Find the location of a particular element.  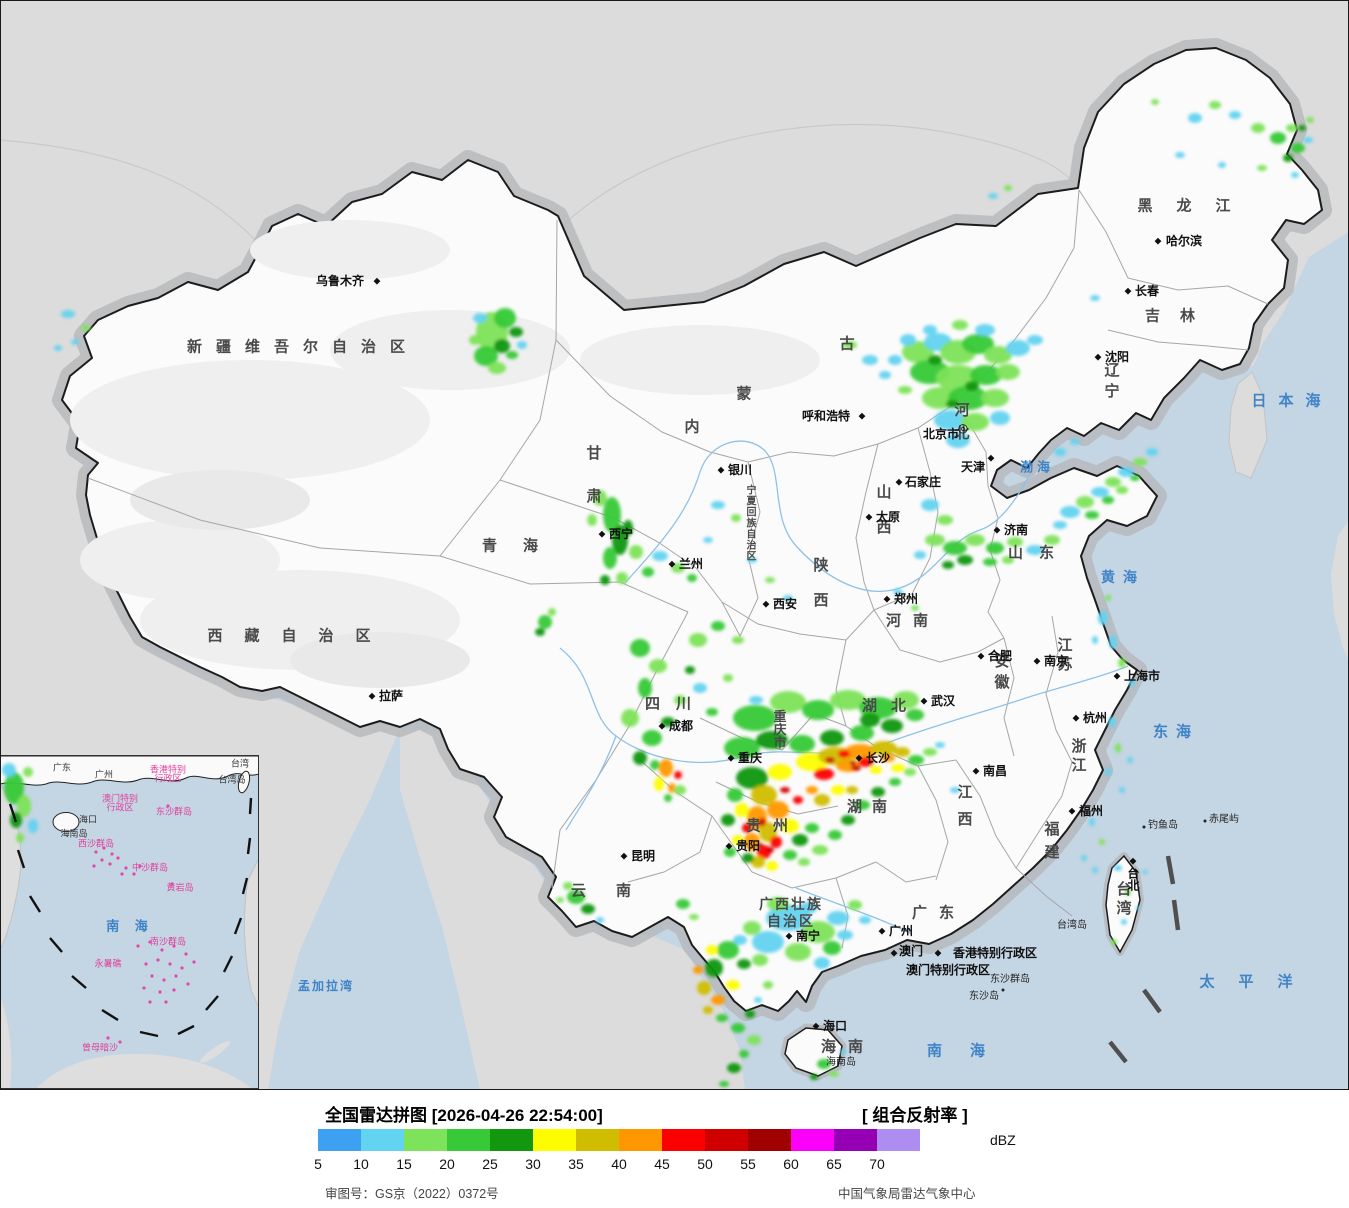

data-source-credit: 中国气象局雷达气象中心 is located at coordinates (907, 1194).